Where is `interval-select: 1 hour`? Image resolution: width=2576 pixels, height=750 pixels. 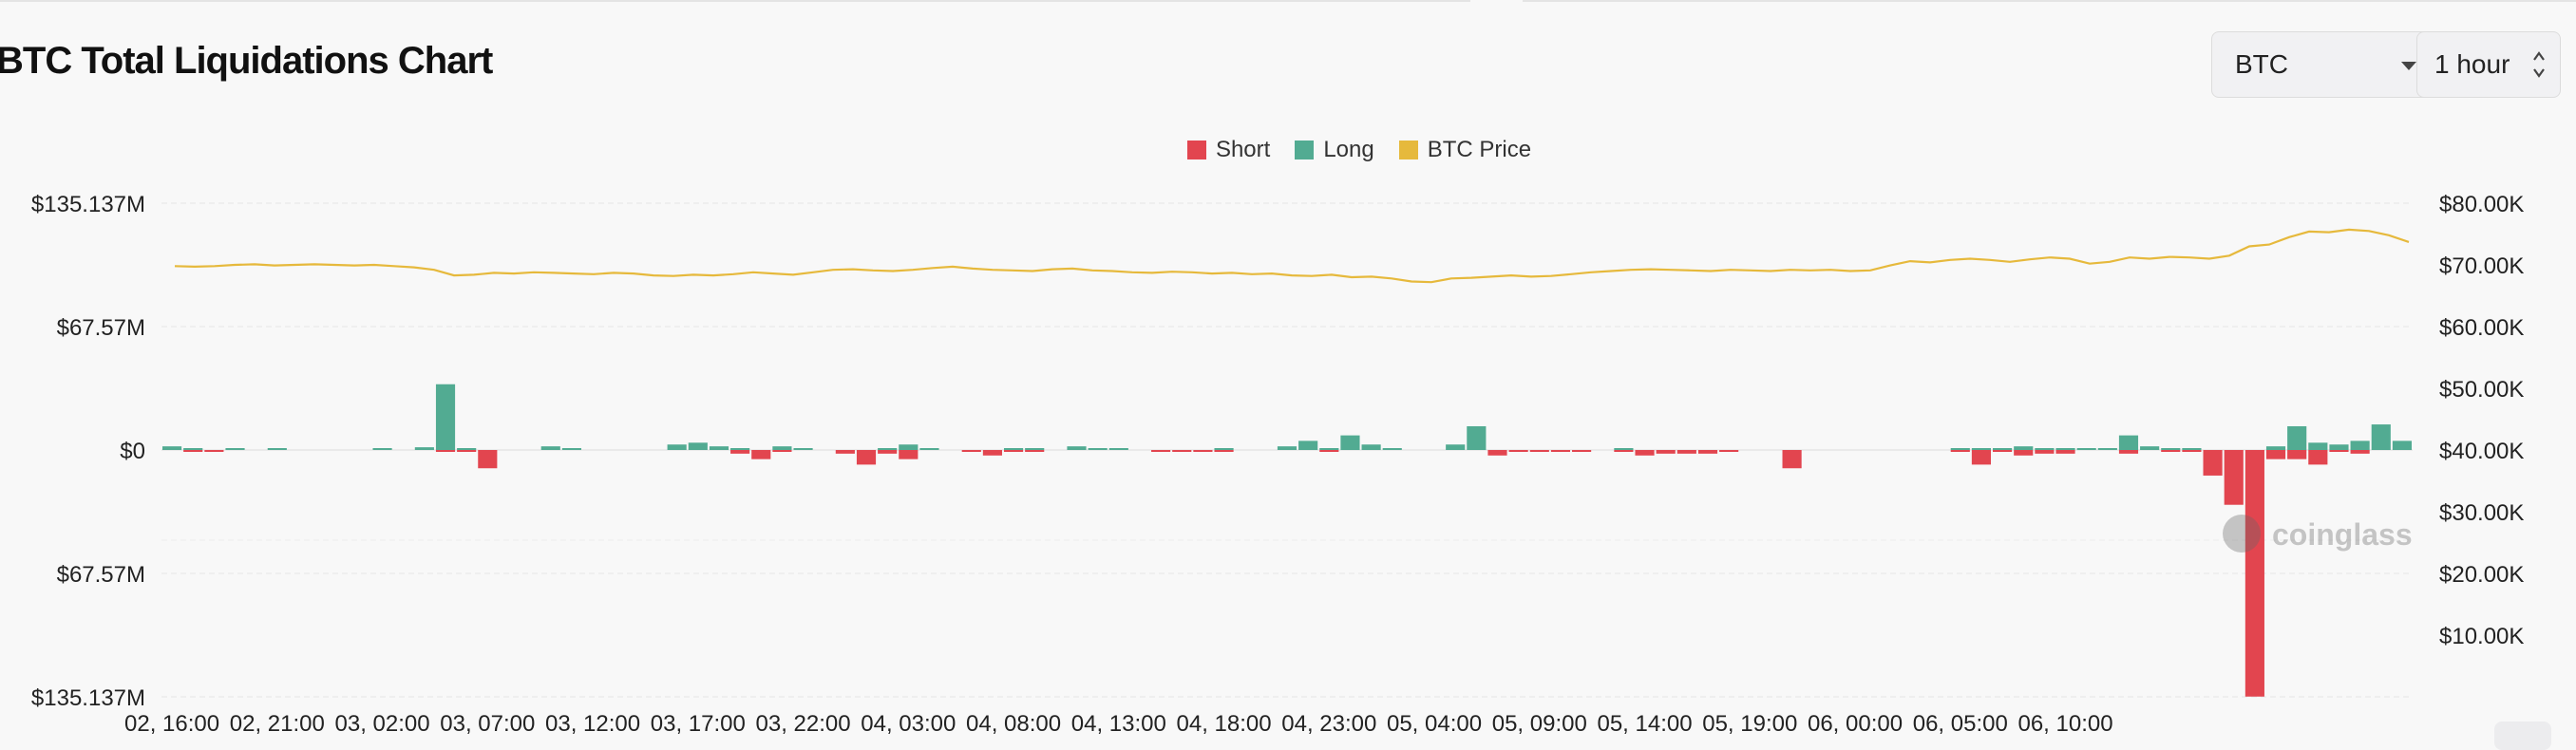
interval-select: 1 hour is located at coordinates (2488, 64).